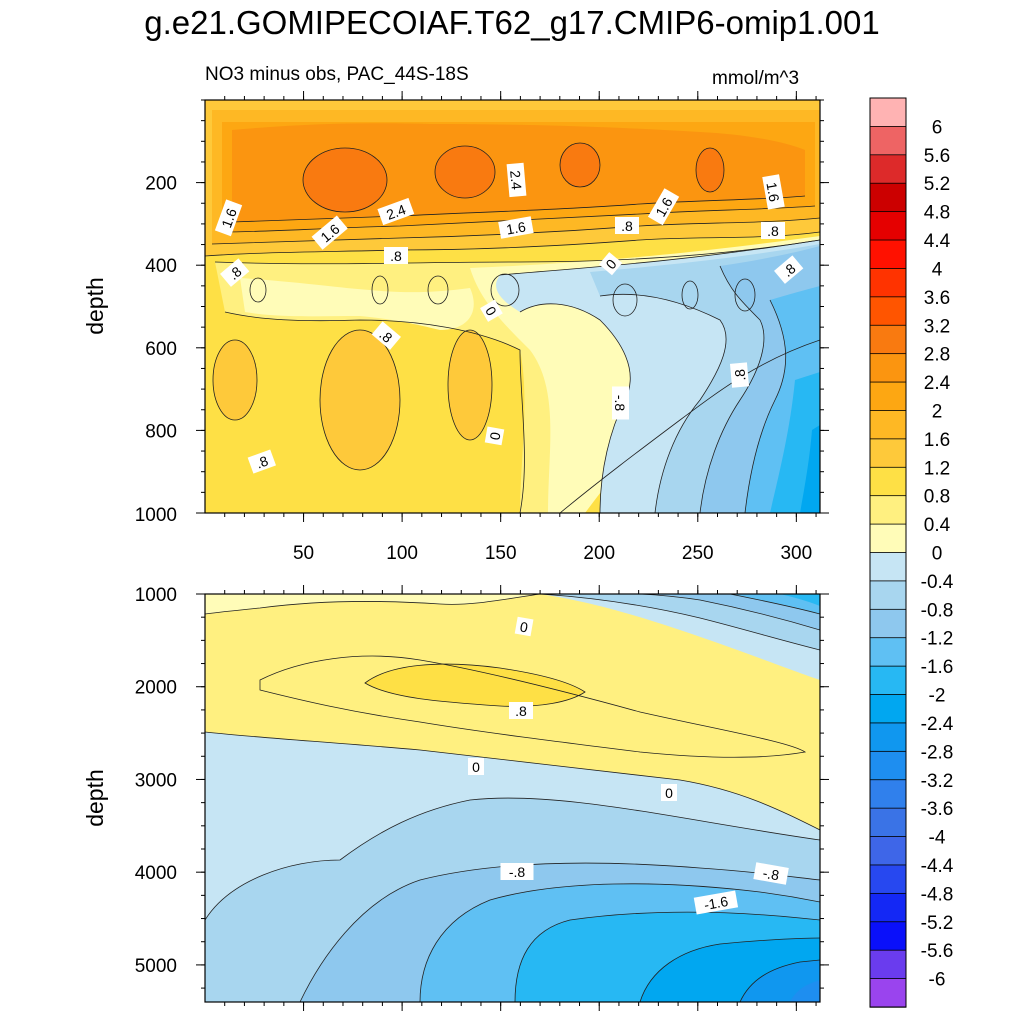 The width and height of the screenshot is (1024, 1024). Describe the element at coordinates (470, 385) in the screenshot. I see `upper-mid-blob-b` at that location.